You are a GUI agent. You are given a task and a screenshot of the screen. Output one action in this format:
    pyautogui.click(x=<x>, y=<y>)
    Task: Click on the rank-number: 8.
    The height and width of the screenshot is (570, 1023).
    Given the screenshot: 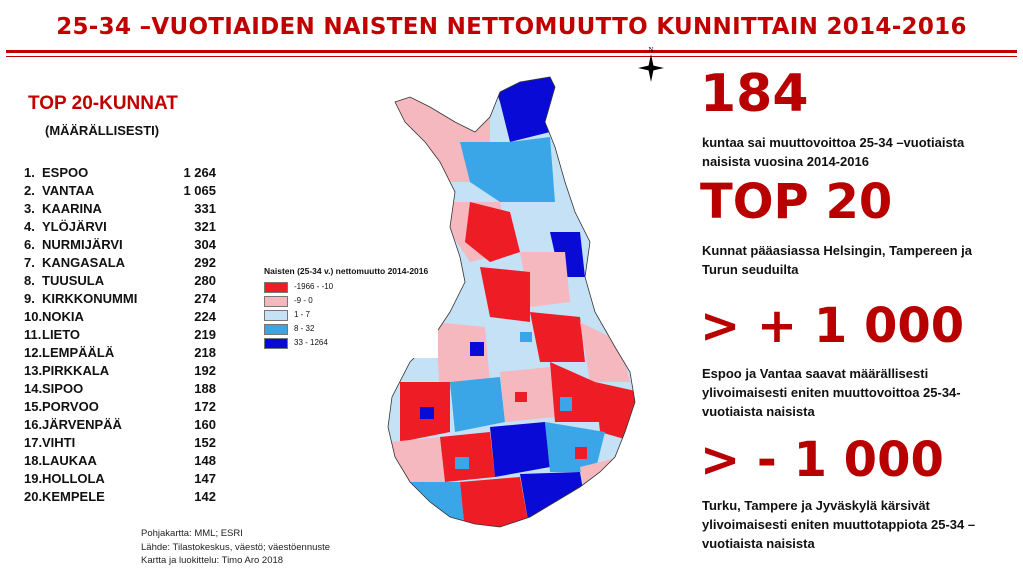 What is the action you would take?
    pyautogui.click(x=29, y=280)
    